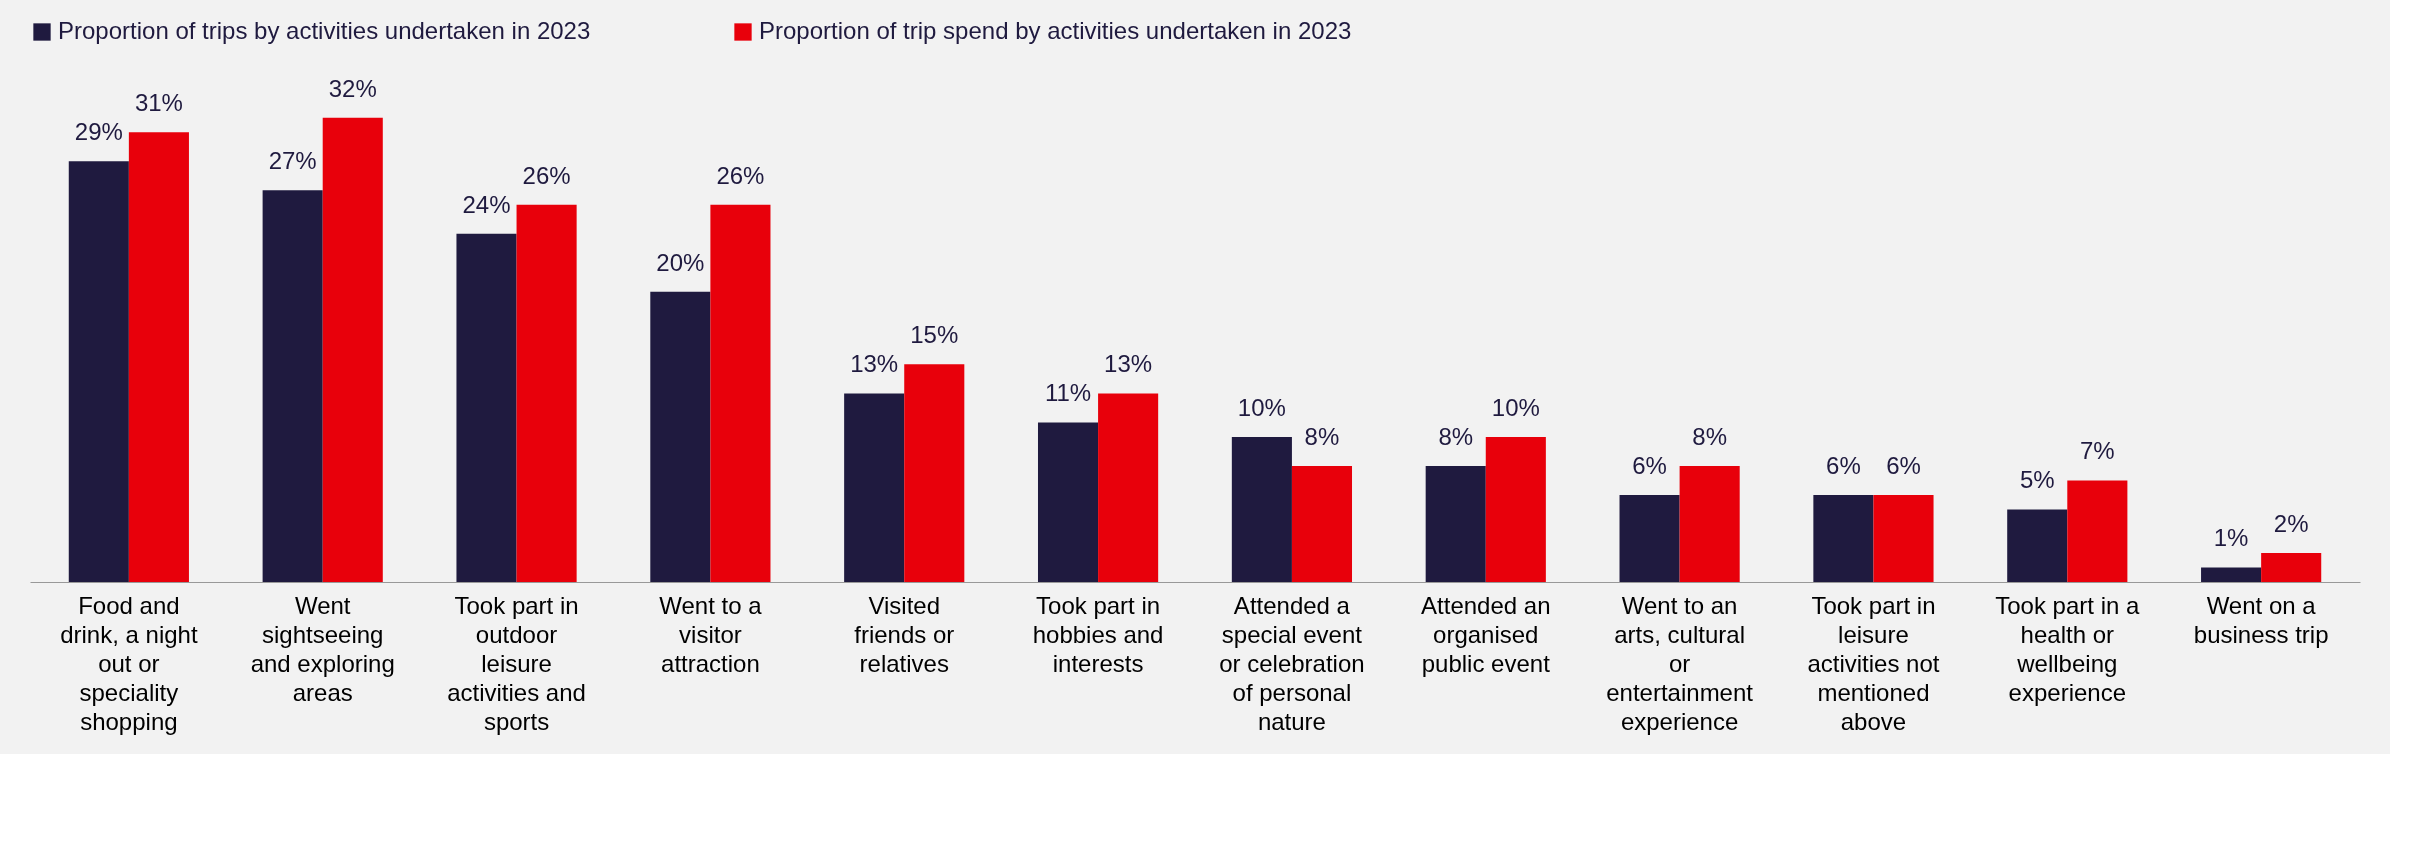  Describe the element at coordinates (324, 30) in the screenshot. I see `legend-label: Proportion of trips by activities undertaken in 2023` at that location.